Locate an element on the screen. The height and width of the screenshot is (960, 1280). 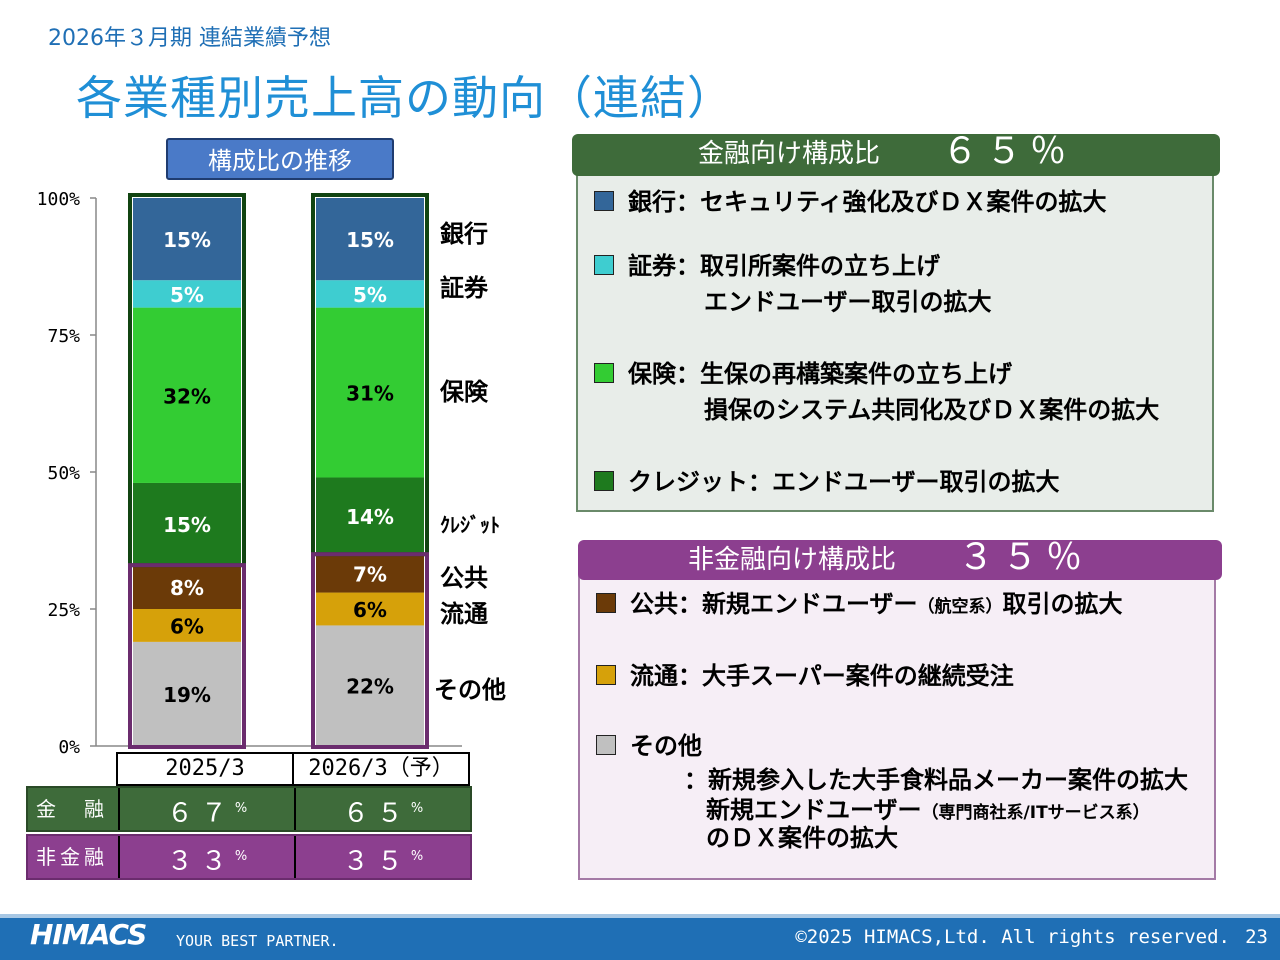
financial-2025: ６７% is located at coordinates (206, 809).